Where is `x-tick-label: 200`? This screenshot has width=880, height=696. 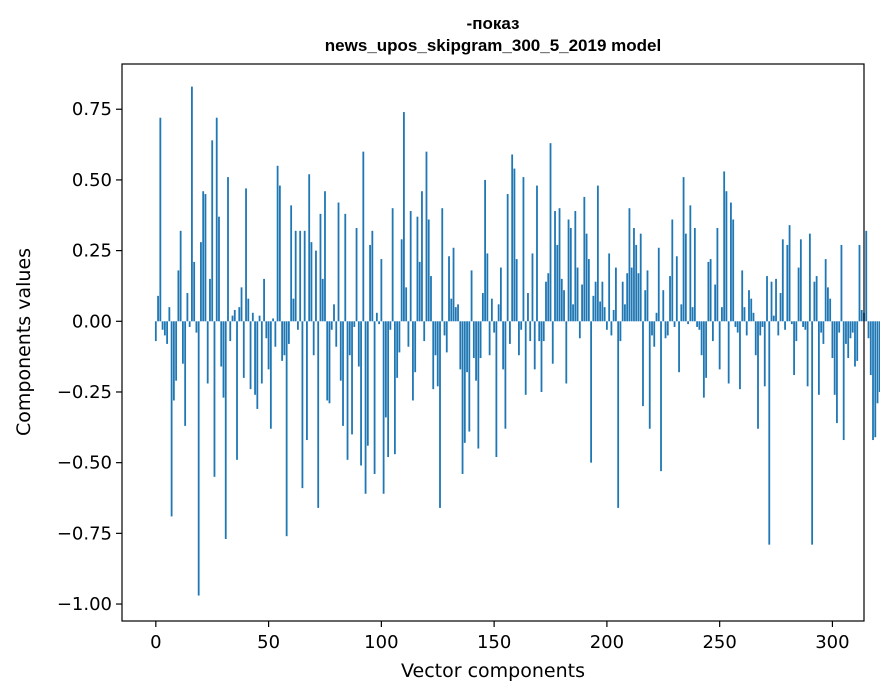
x-tick-label: 200 is located at coordinates (607, 642).